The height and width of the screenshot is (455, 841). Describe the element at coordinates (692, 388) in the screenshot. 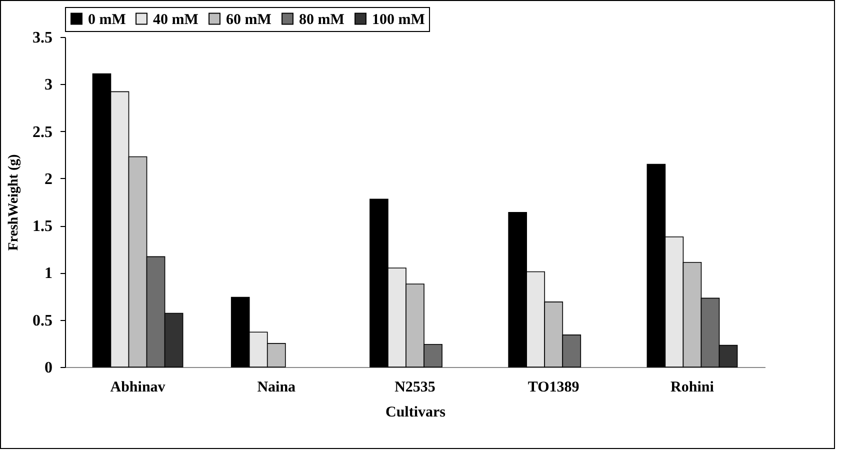

I see `x-tick-label: Rohini` at that location.